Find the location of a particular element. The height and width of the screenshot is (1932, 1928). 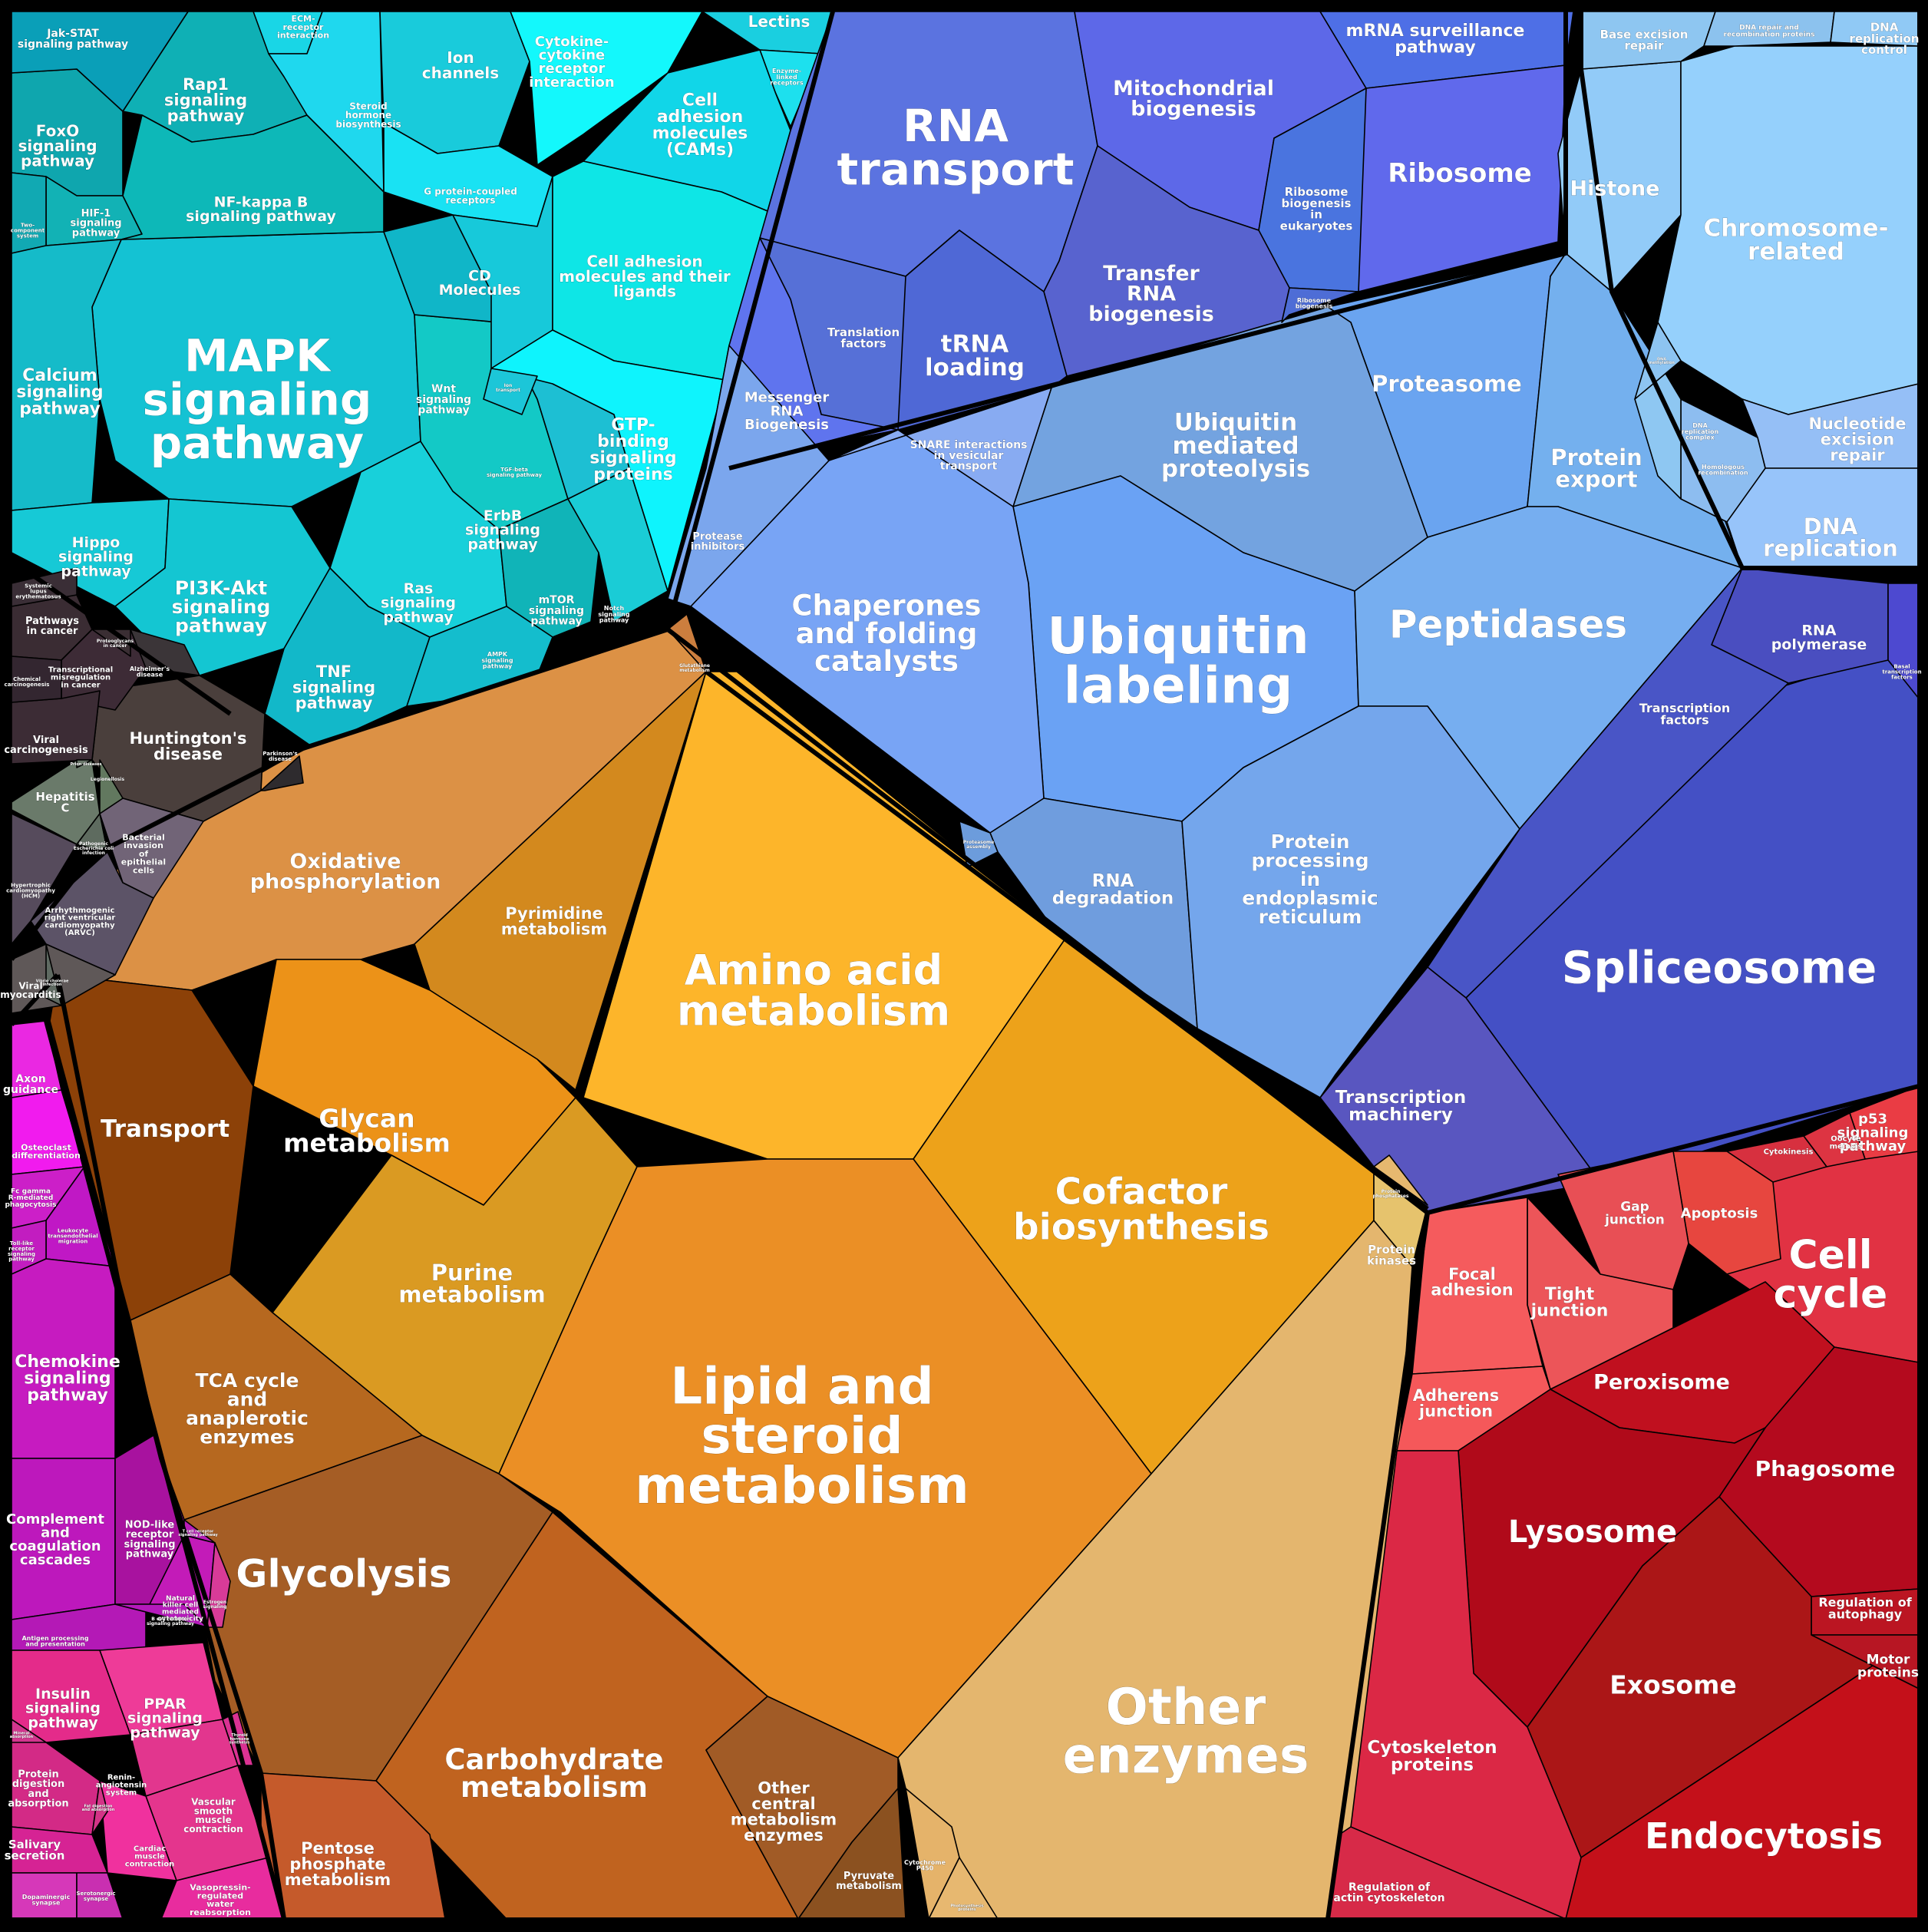

label-g-protein-coupled-receptors: G protein-coupled receptors is located at coordinates (471, 196).